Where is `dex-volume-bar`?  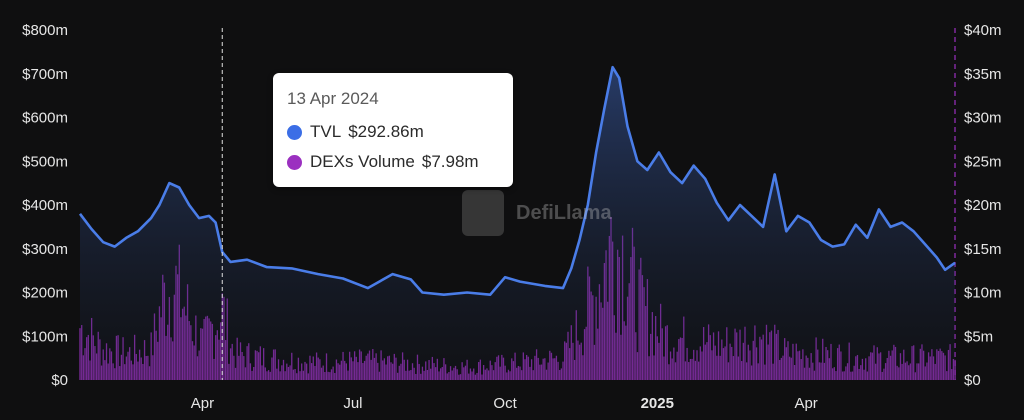 dex-volume-bar is located at coordinates (955, 369).